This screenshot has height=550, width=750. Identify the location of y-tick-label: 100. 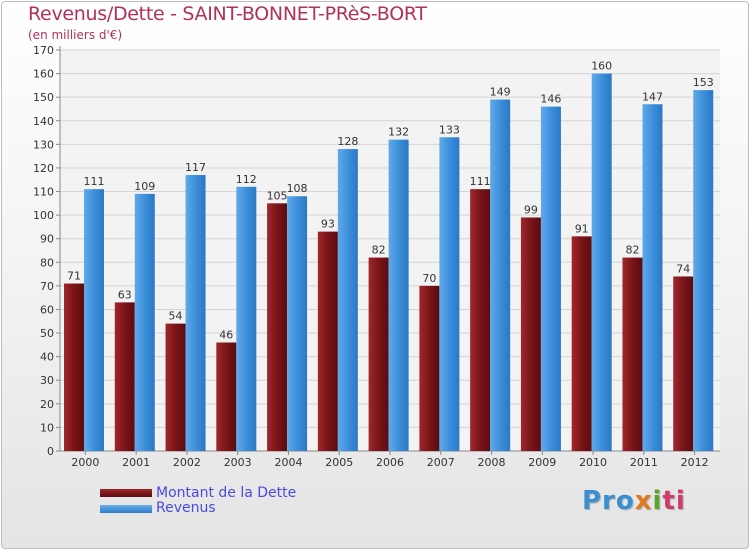
(43, 215).